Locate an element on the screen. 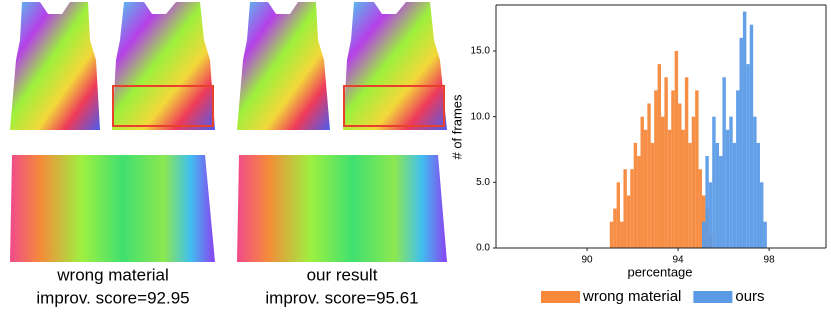 Image resolution: width=831 pixels, height=320 pixels. y-tick-label: 10.0 is located at coordinates (481, 116).